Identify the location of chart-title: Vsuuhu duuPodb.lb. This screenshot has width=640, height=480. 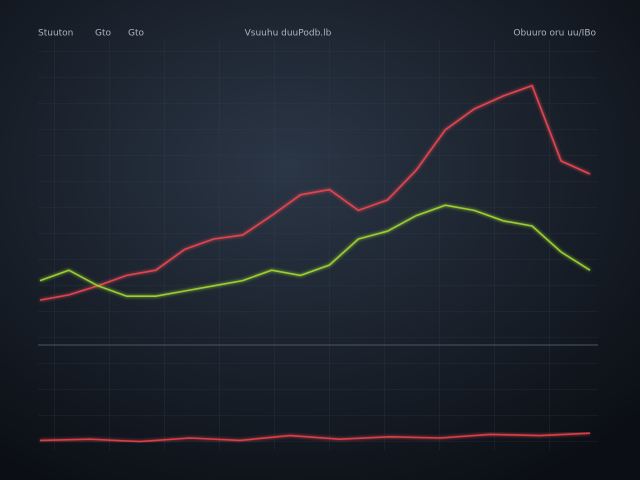
(288, 34).